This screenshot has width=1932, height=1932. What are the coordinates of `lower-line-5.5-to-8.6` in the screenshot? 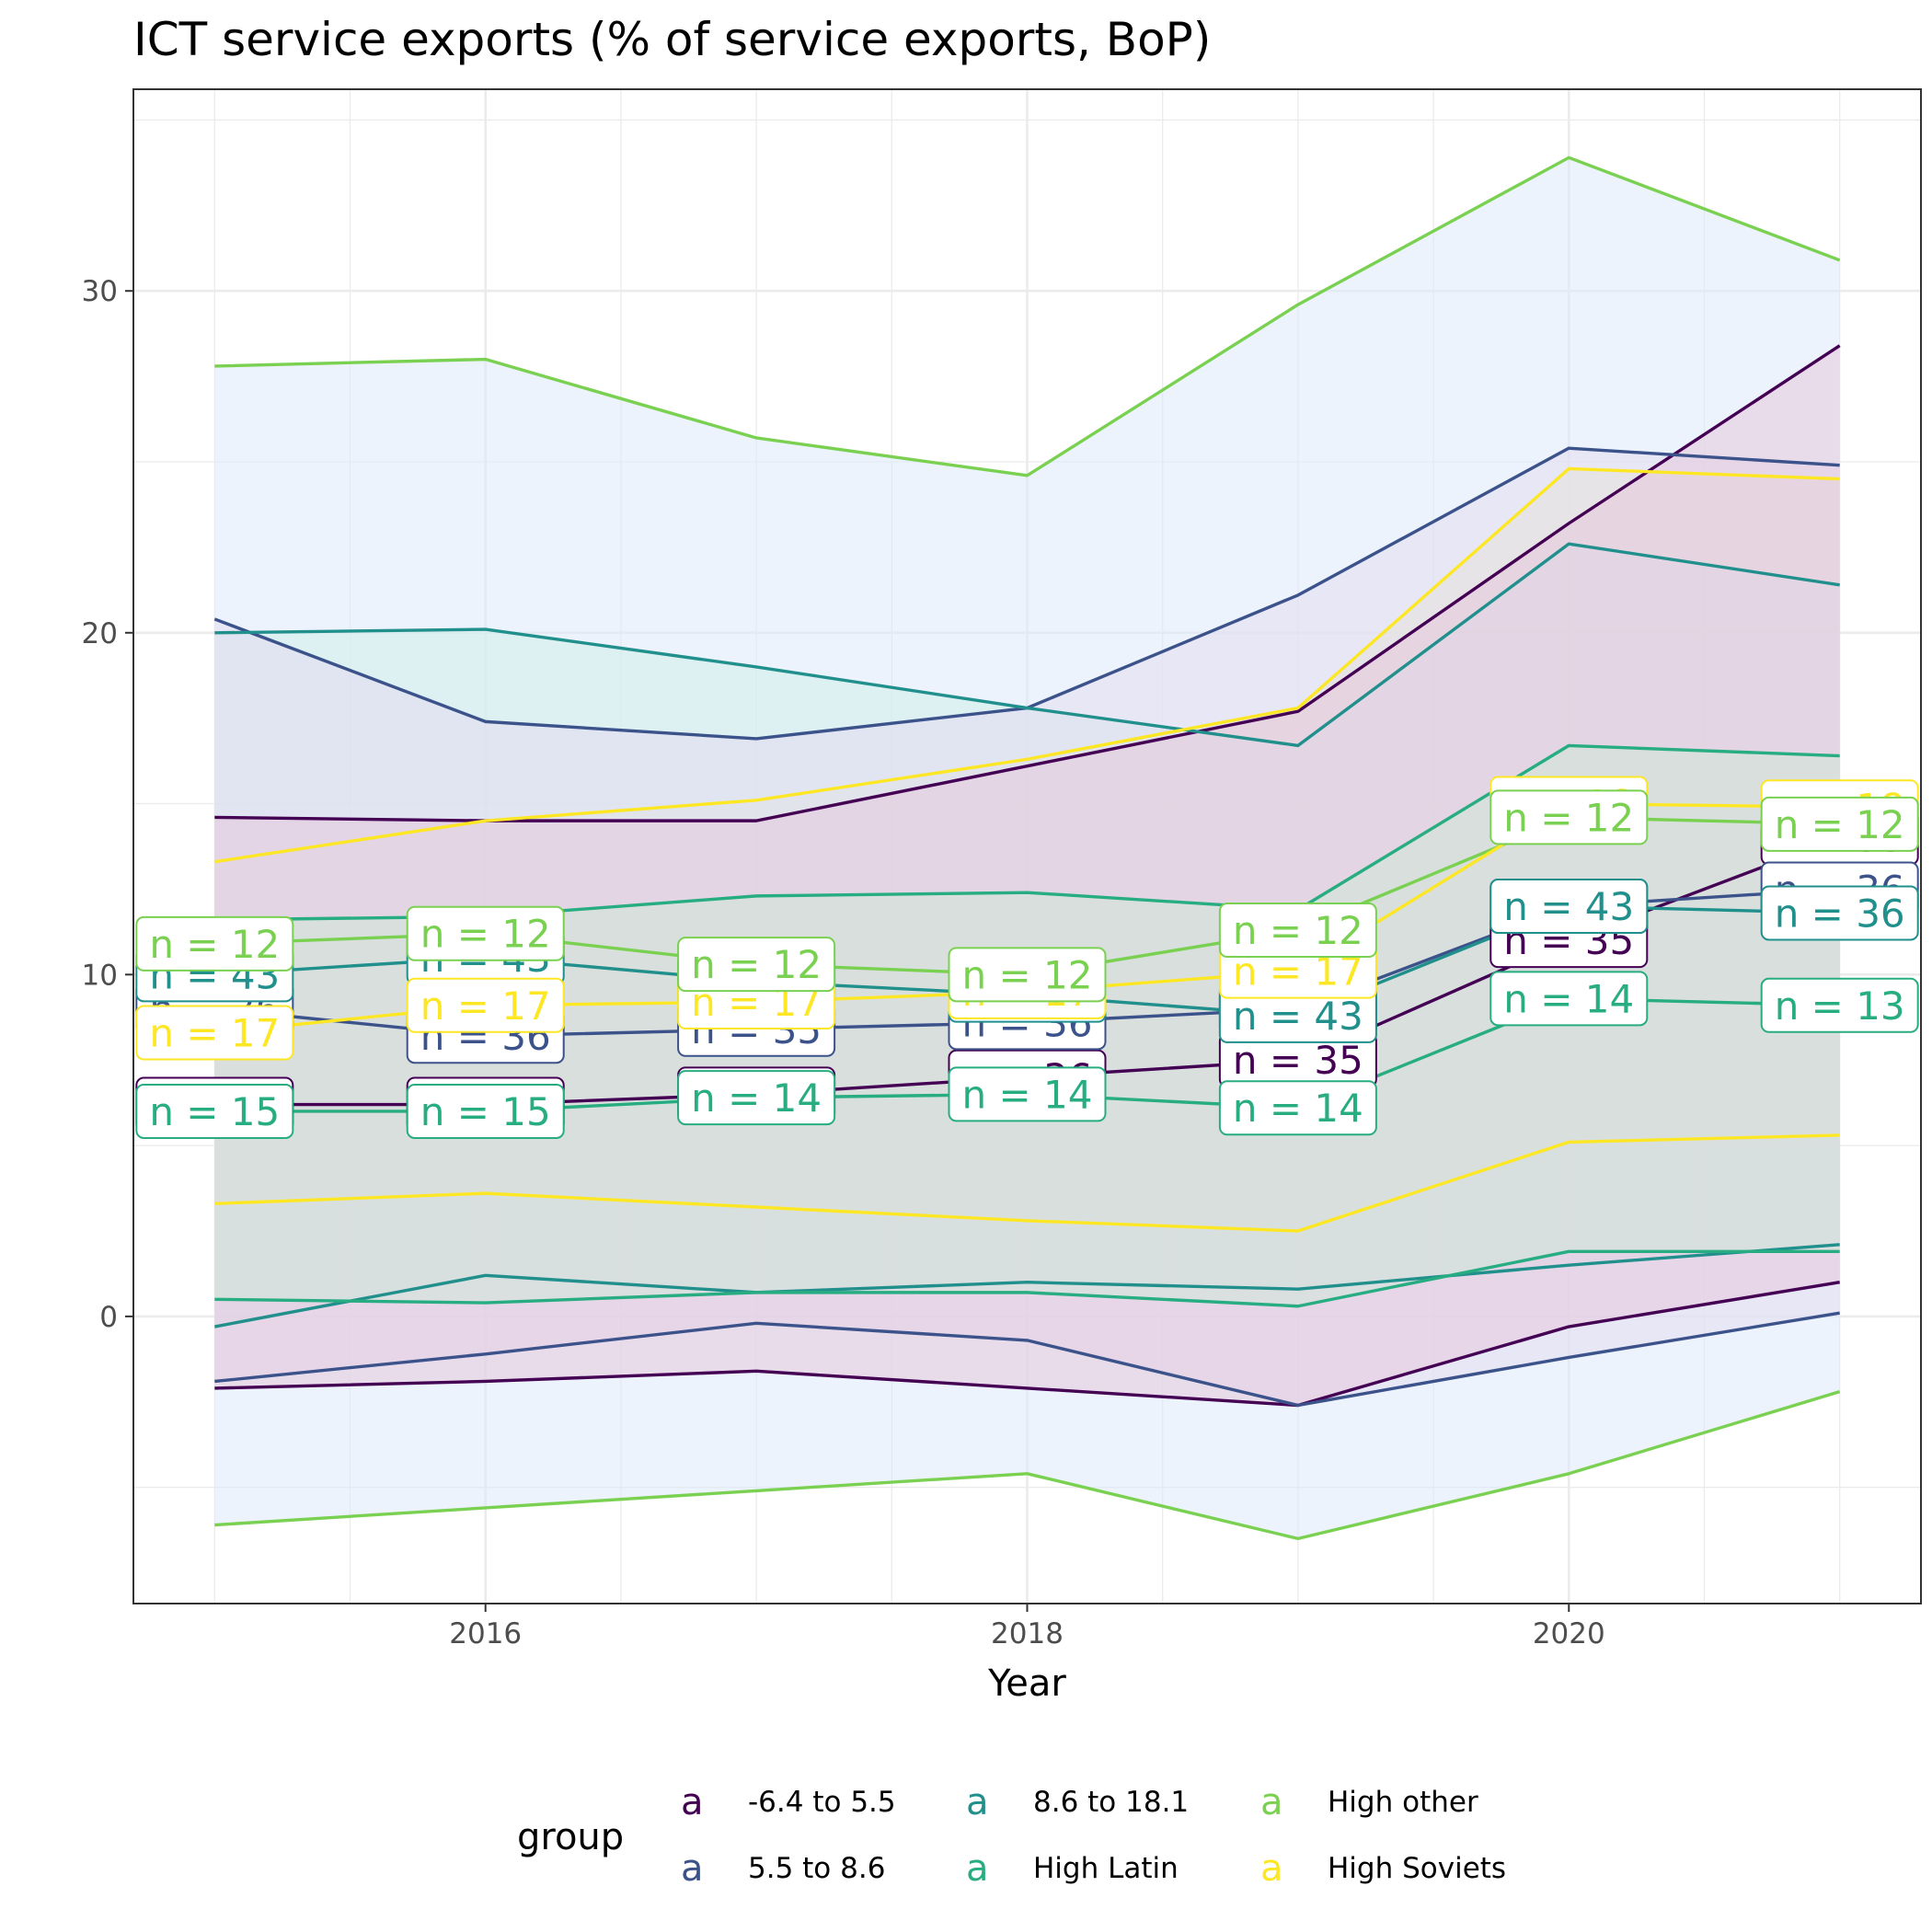 It's located at (1027, 1359).